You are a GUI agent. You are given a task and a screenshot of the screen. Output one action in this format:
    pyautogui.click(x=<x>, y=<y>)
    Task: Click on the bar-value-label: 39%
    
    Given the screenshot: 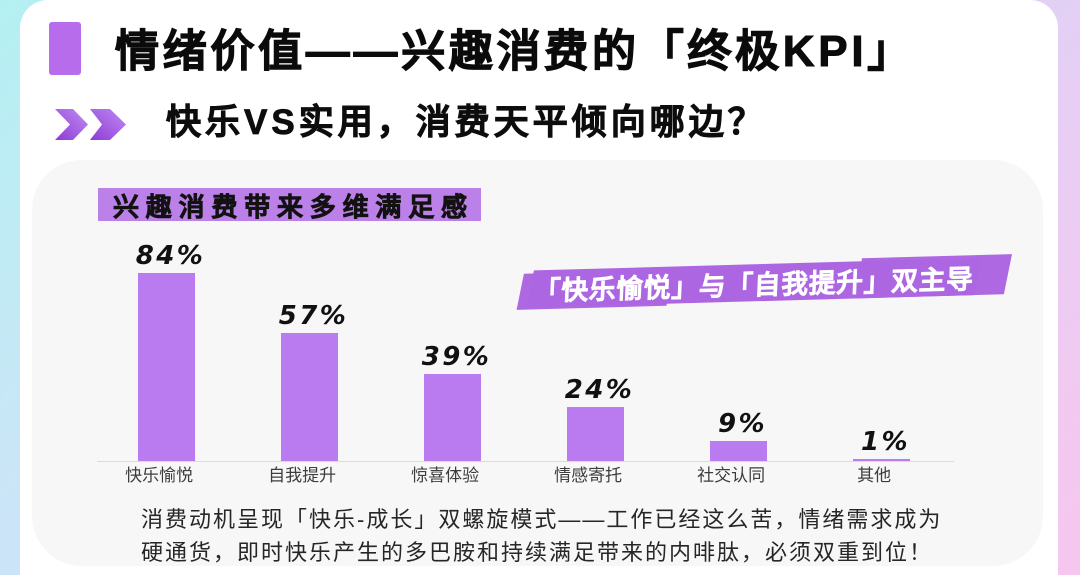 What is the action you would take?
    pyautogui.click(x=456, y=356)
    